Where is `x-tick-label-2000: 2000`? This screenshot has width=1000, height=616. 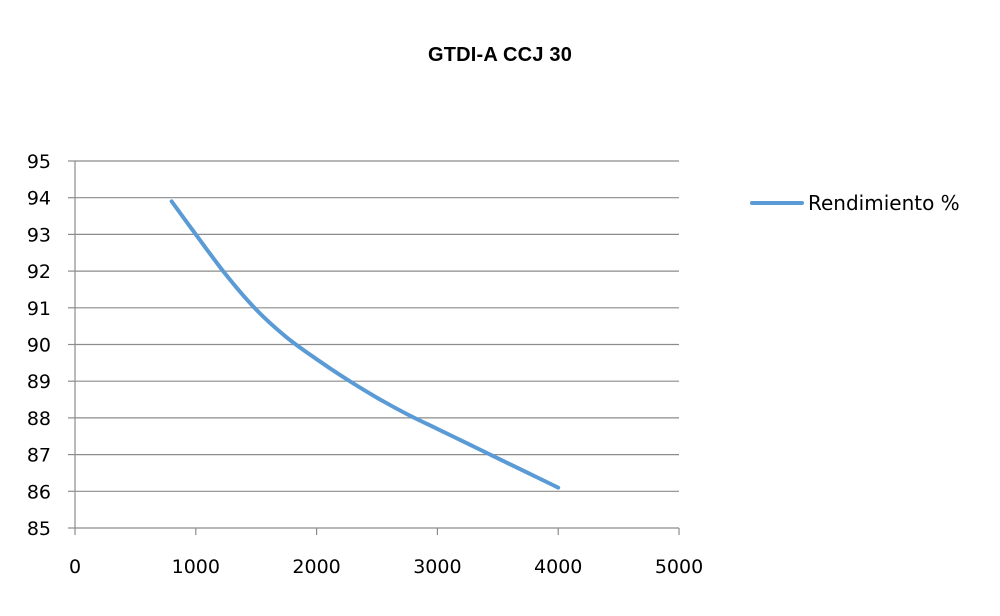
x-tick-label-2000: 2000 is located at coordinates (316, 567).